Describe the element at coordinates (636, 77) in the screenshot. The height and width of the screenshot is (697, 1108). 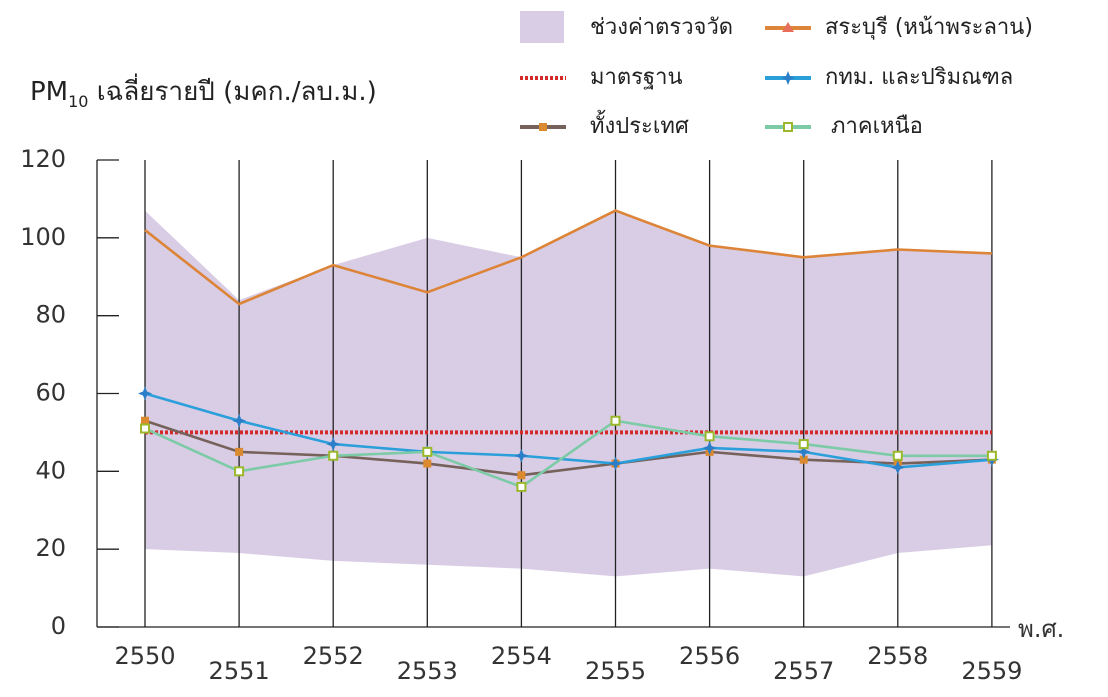
I see `legend-label: มาตรฐาน` at that location.